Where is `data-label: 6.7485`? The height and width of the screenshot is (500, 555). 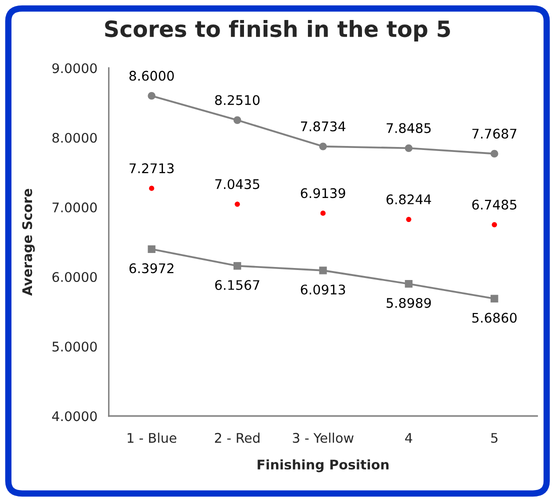
data-label: 6.7485 is located at coordinates (494, 205).